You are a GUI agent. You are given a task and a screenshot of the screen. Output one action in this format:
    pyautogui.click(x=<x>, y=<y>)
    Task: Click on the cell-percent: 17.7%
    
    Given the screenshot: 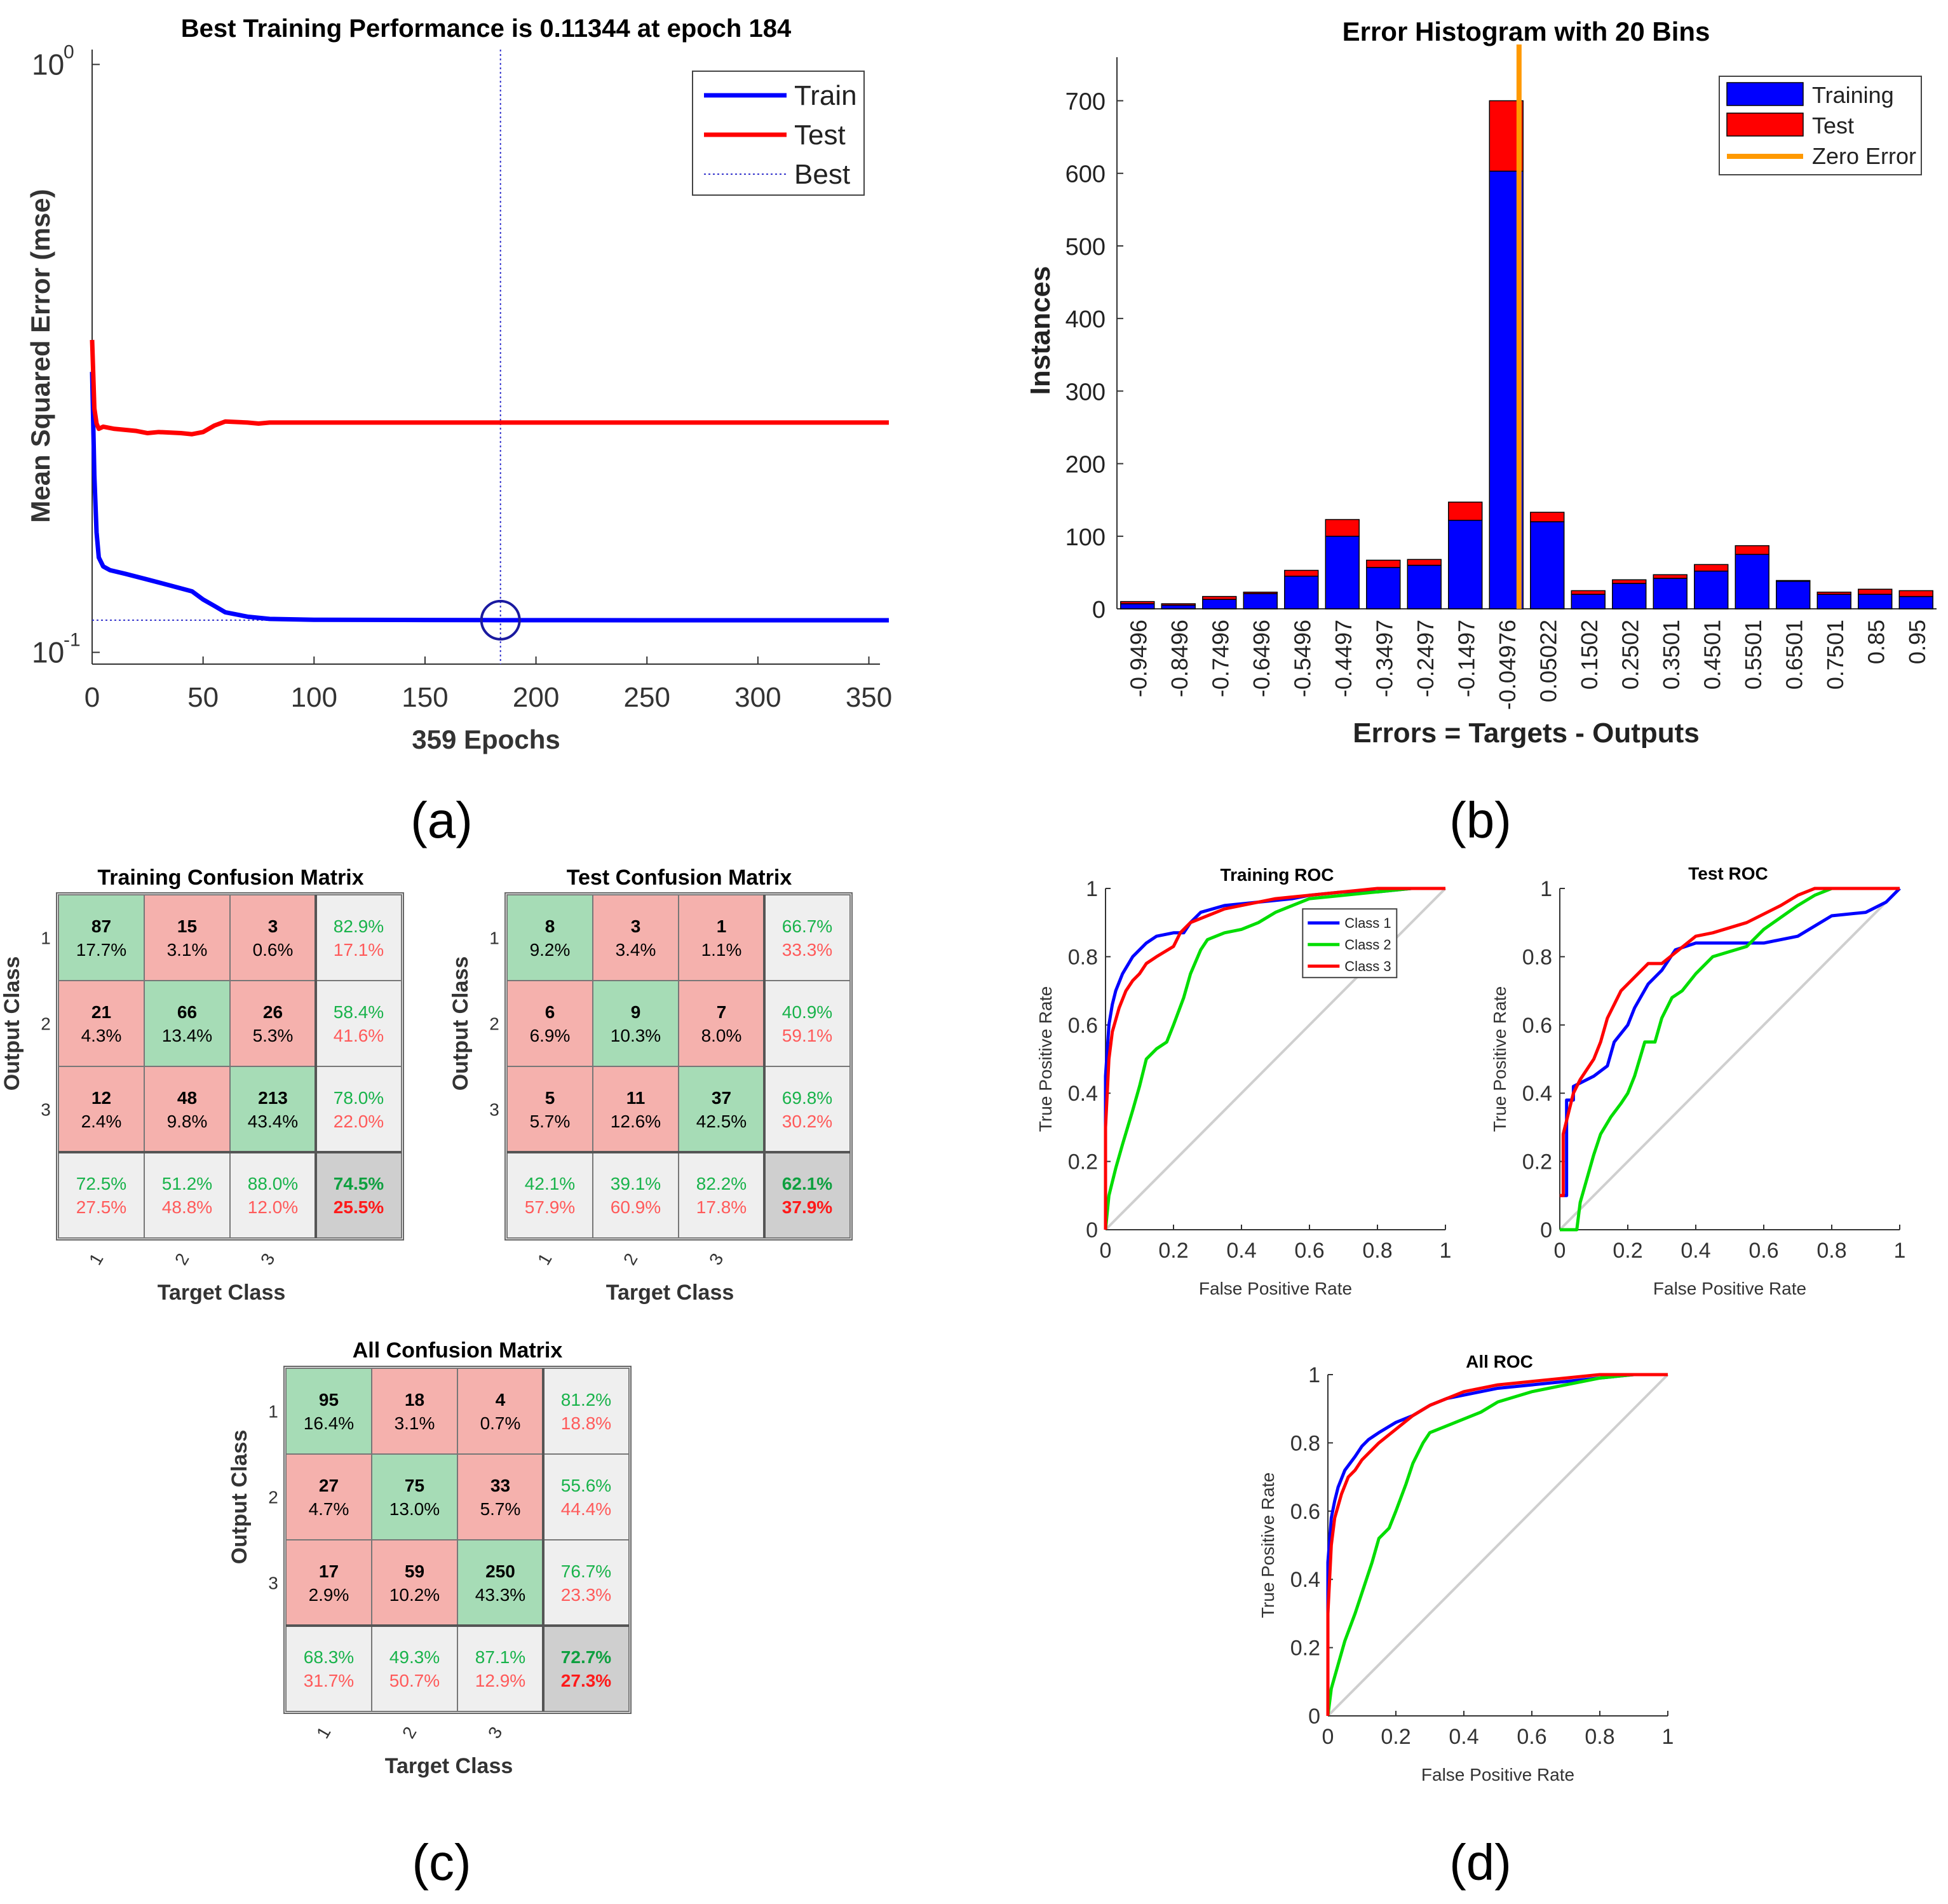 What is the action you would take?
    pyautogui.click(x=101, y=950)
    